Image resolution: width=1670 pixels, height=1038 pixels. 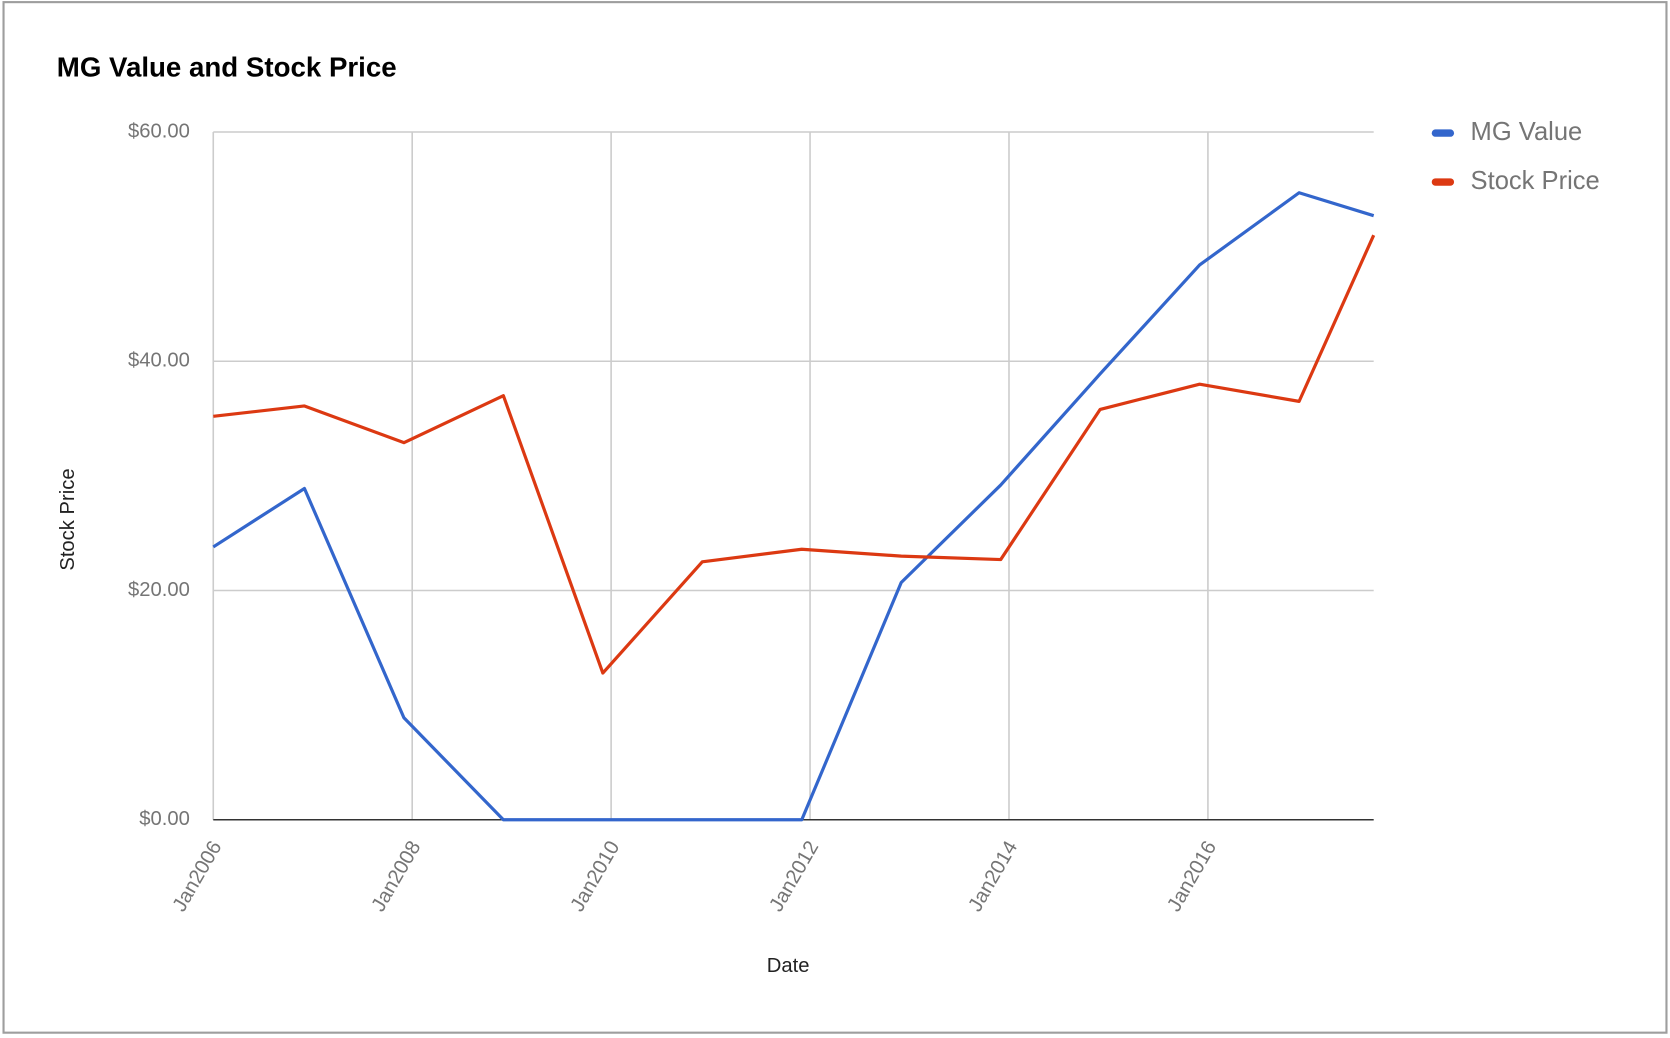 I want to click on legend-label: Stock Price, so click(x=1535, y=181).